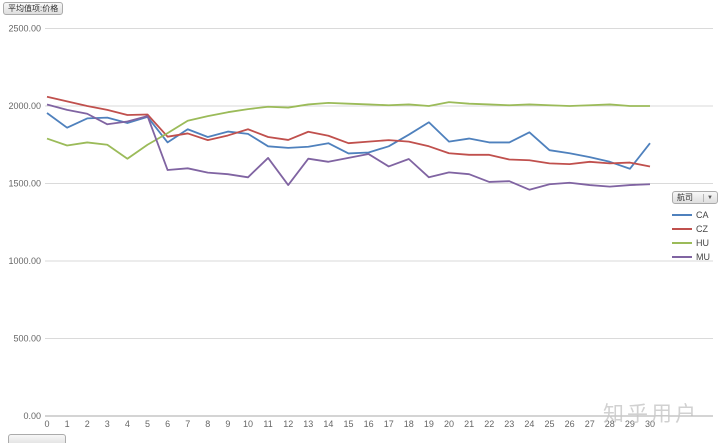 The image size is (720, 443). What do you see at coordinates (24, 29) in the screenshot?
I see `y-axis-label: 2500.00` at bounding box center [24, 29].